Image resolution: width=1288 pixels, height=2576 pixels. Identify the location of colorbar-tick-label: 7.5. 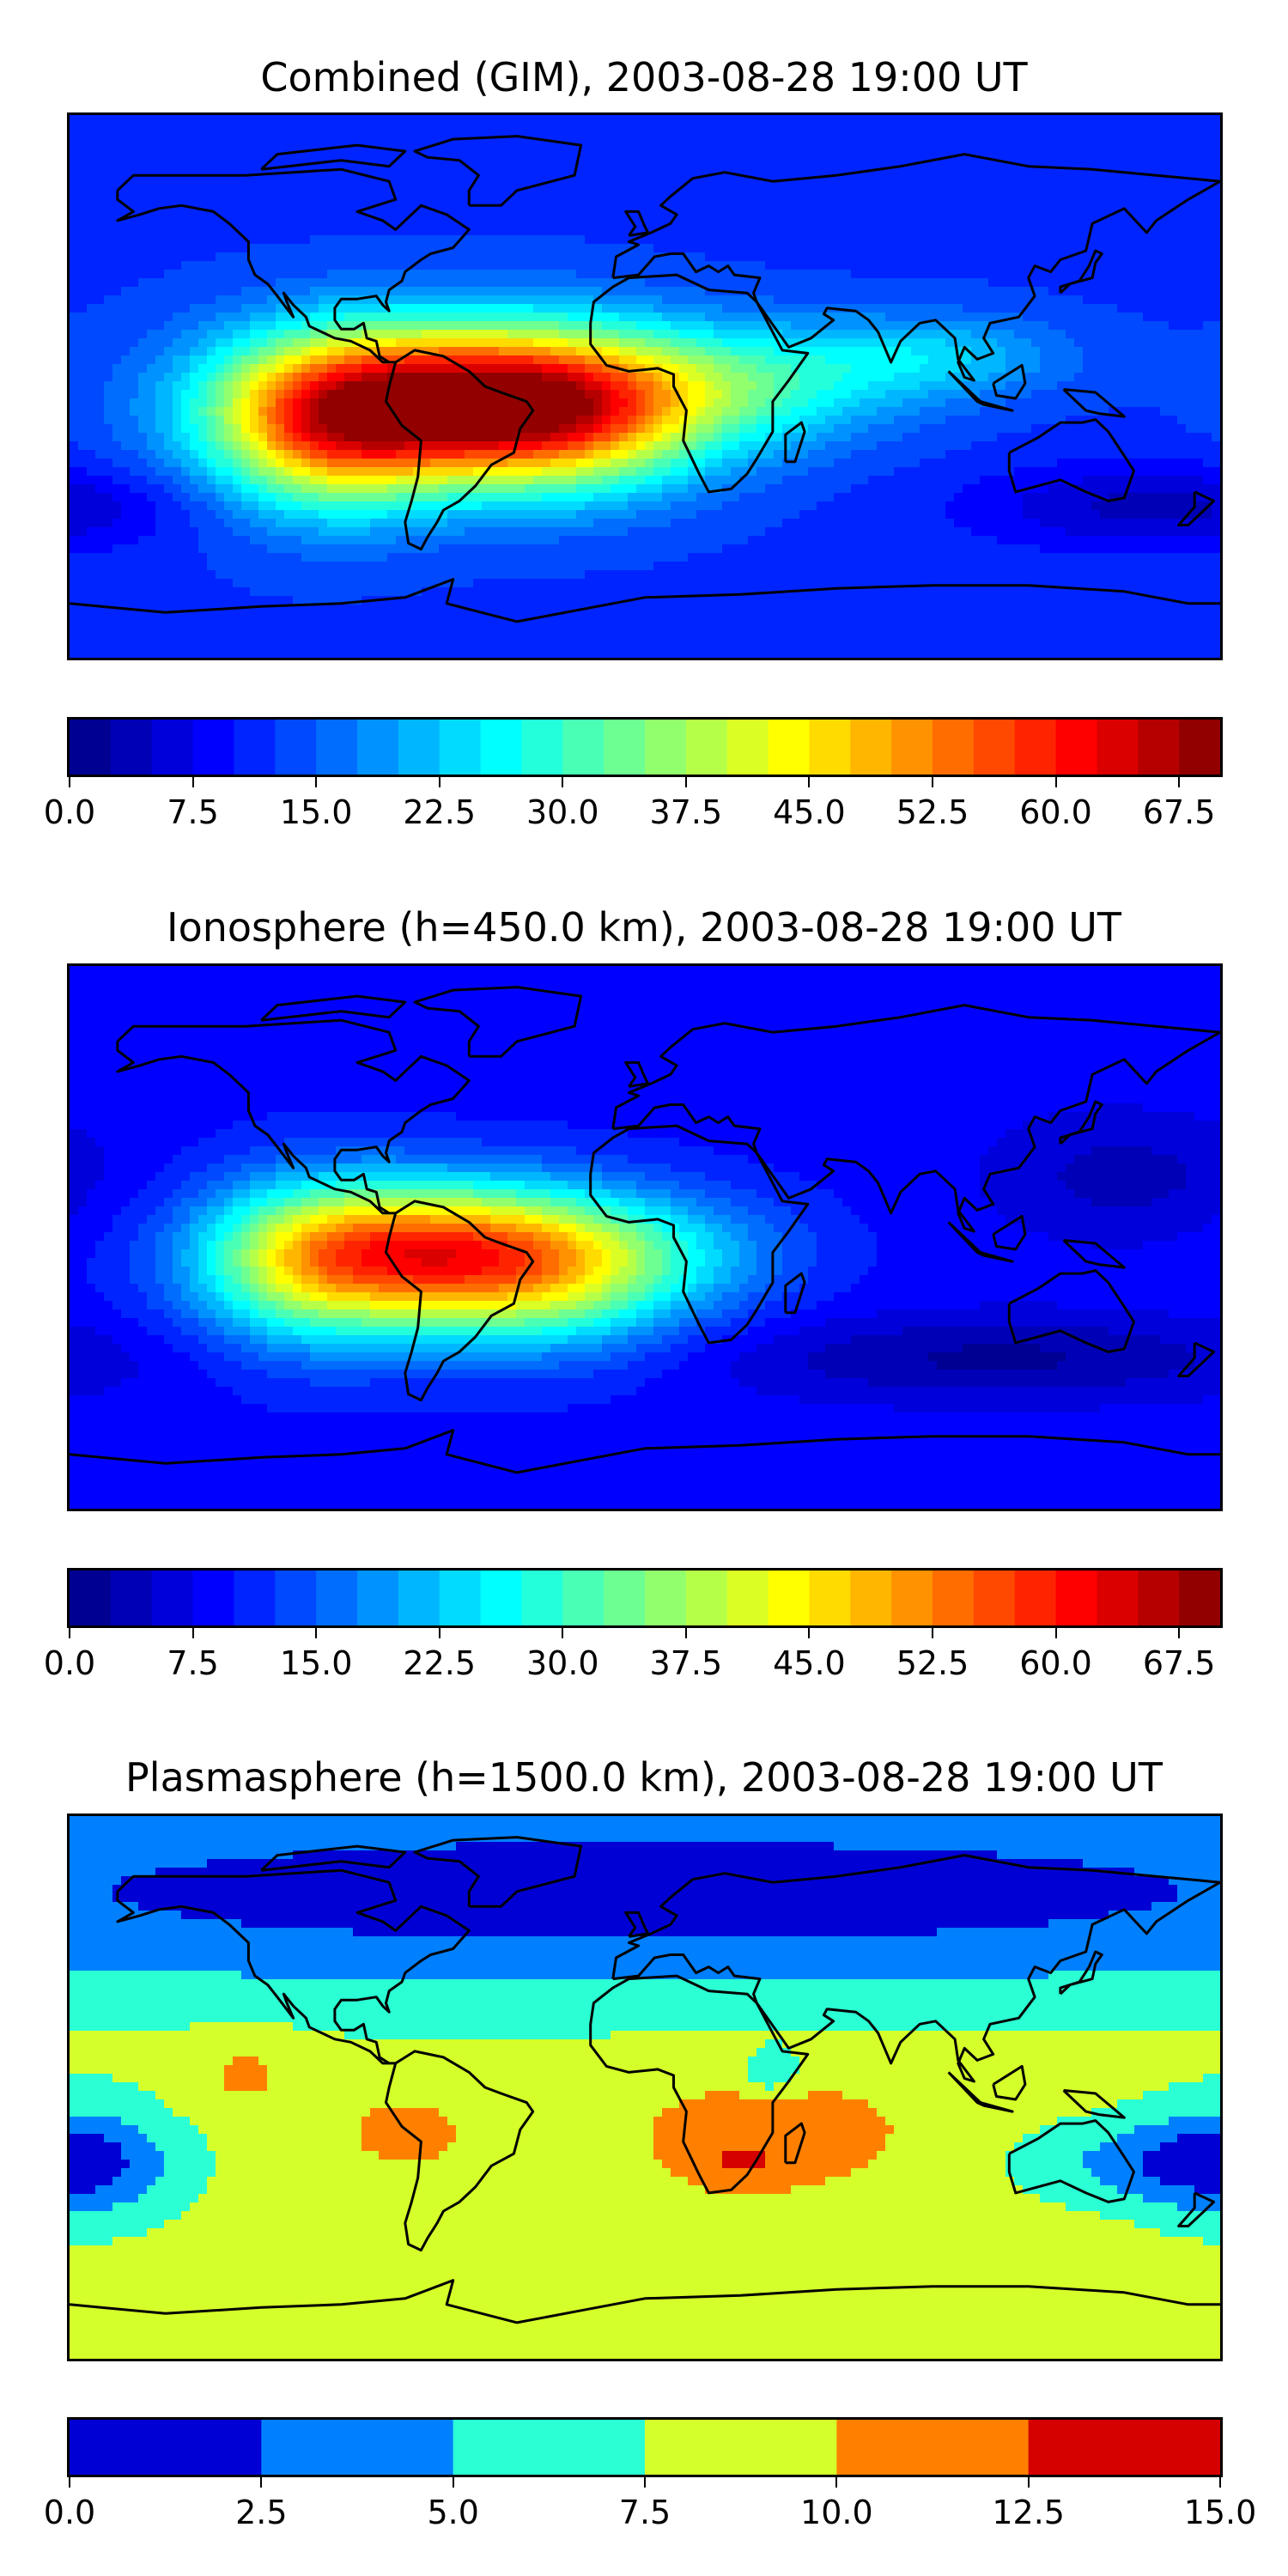
(193, 1663).